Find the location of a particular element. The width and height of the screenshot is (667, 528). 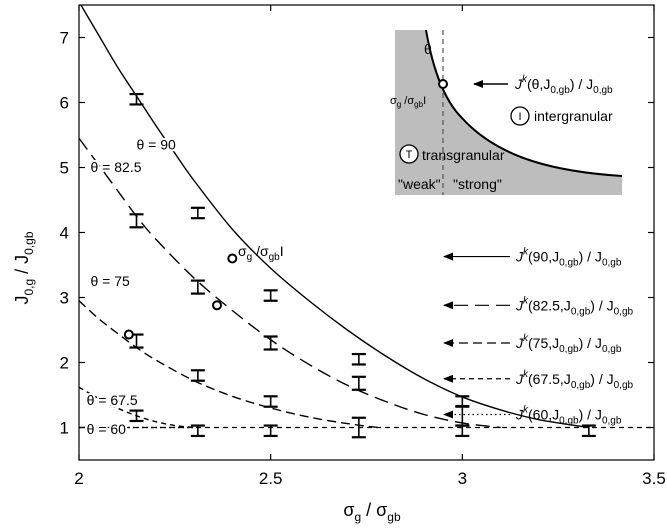

marker-callout-label: σg /σgbI is located at coordinates (261, 253).